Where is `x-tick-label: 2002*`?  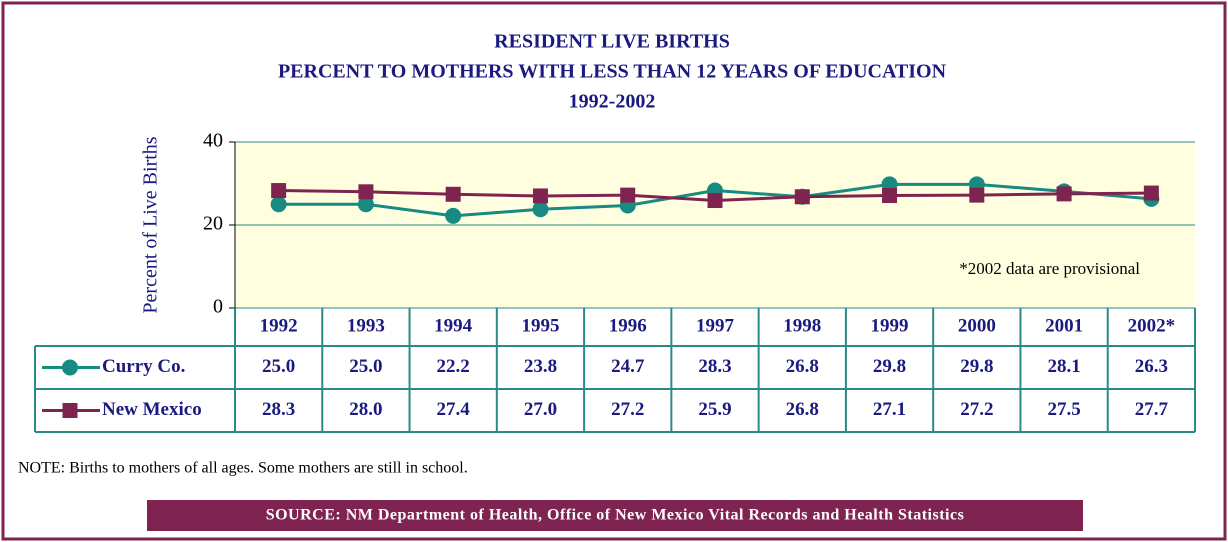
x-tick-label: 2002* is located at coordinates (1152, 325).